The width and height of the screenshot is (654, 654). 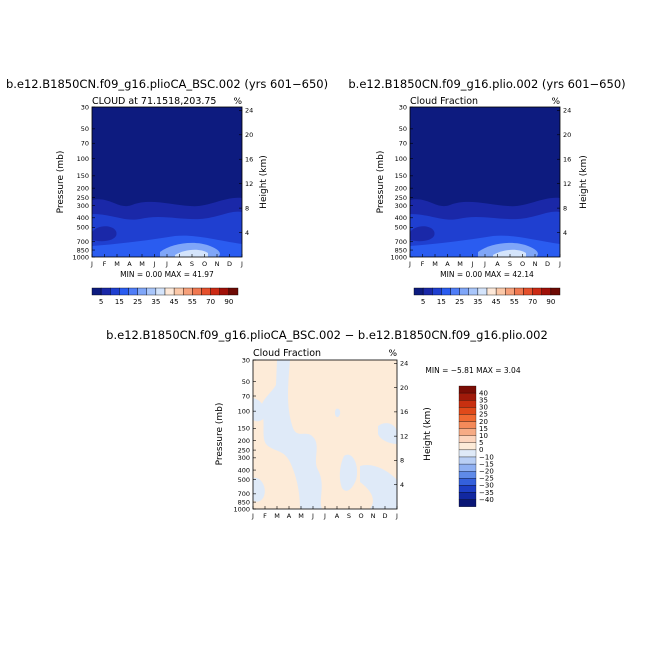 I want to click on panel-b-pressure-tick-9: 500, so click(x=401, y=228).